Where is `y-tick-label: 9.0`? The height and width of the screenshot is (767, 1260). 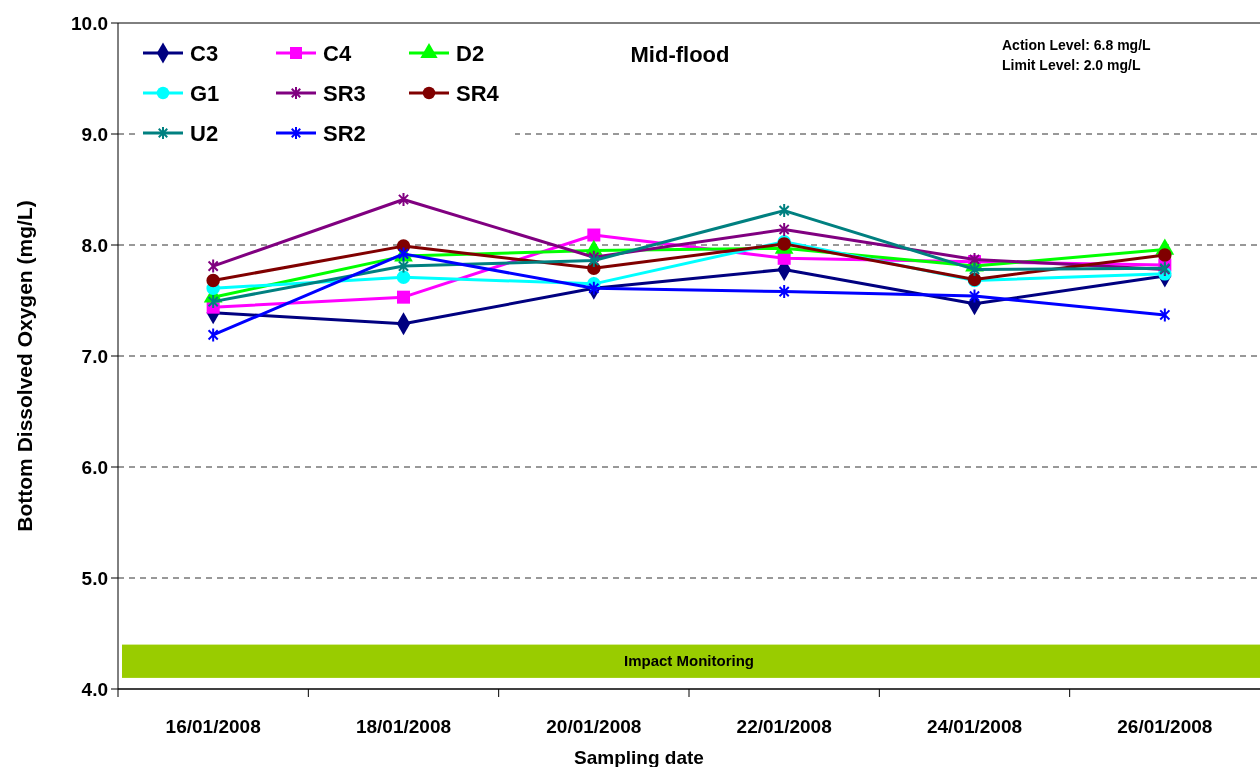 y-tick-label: 9.0 is located at coordinates (94, 134).